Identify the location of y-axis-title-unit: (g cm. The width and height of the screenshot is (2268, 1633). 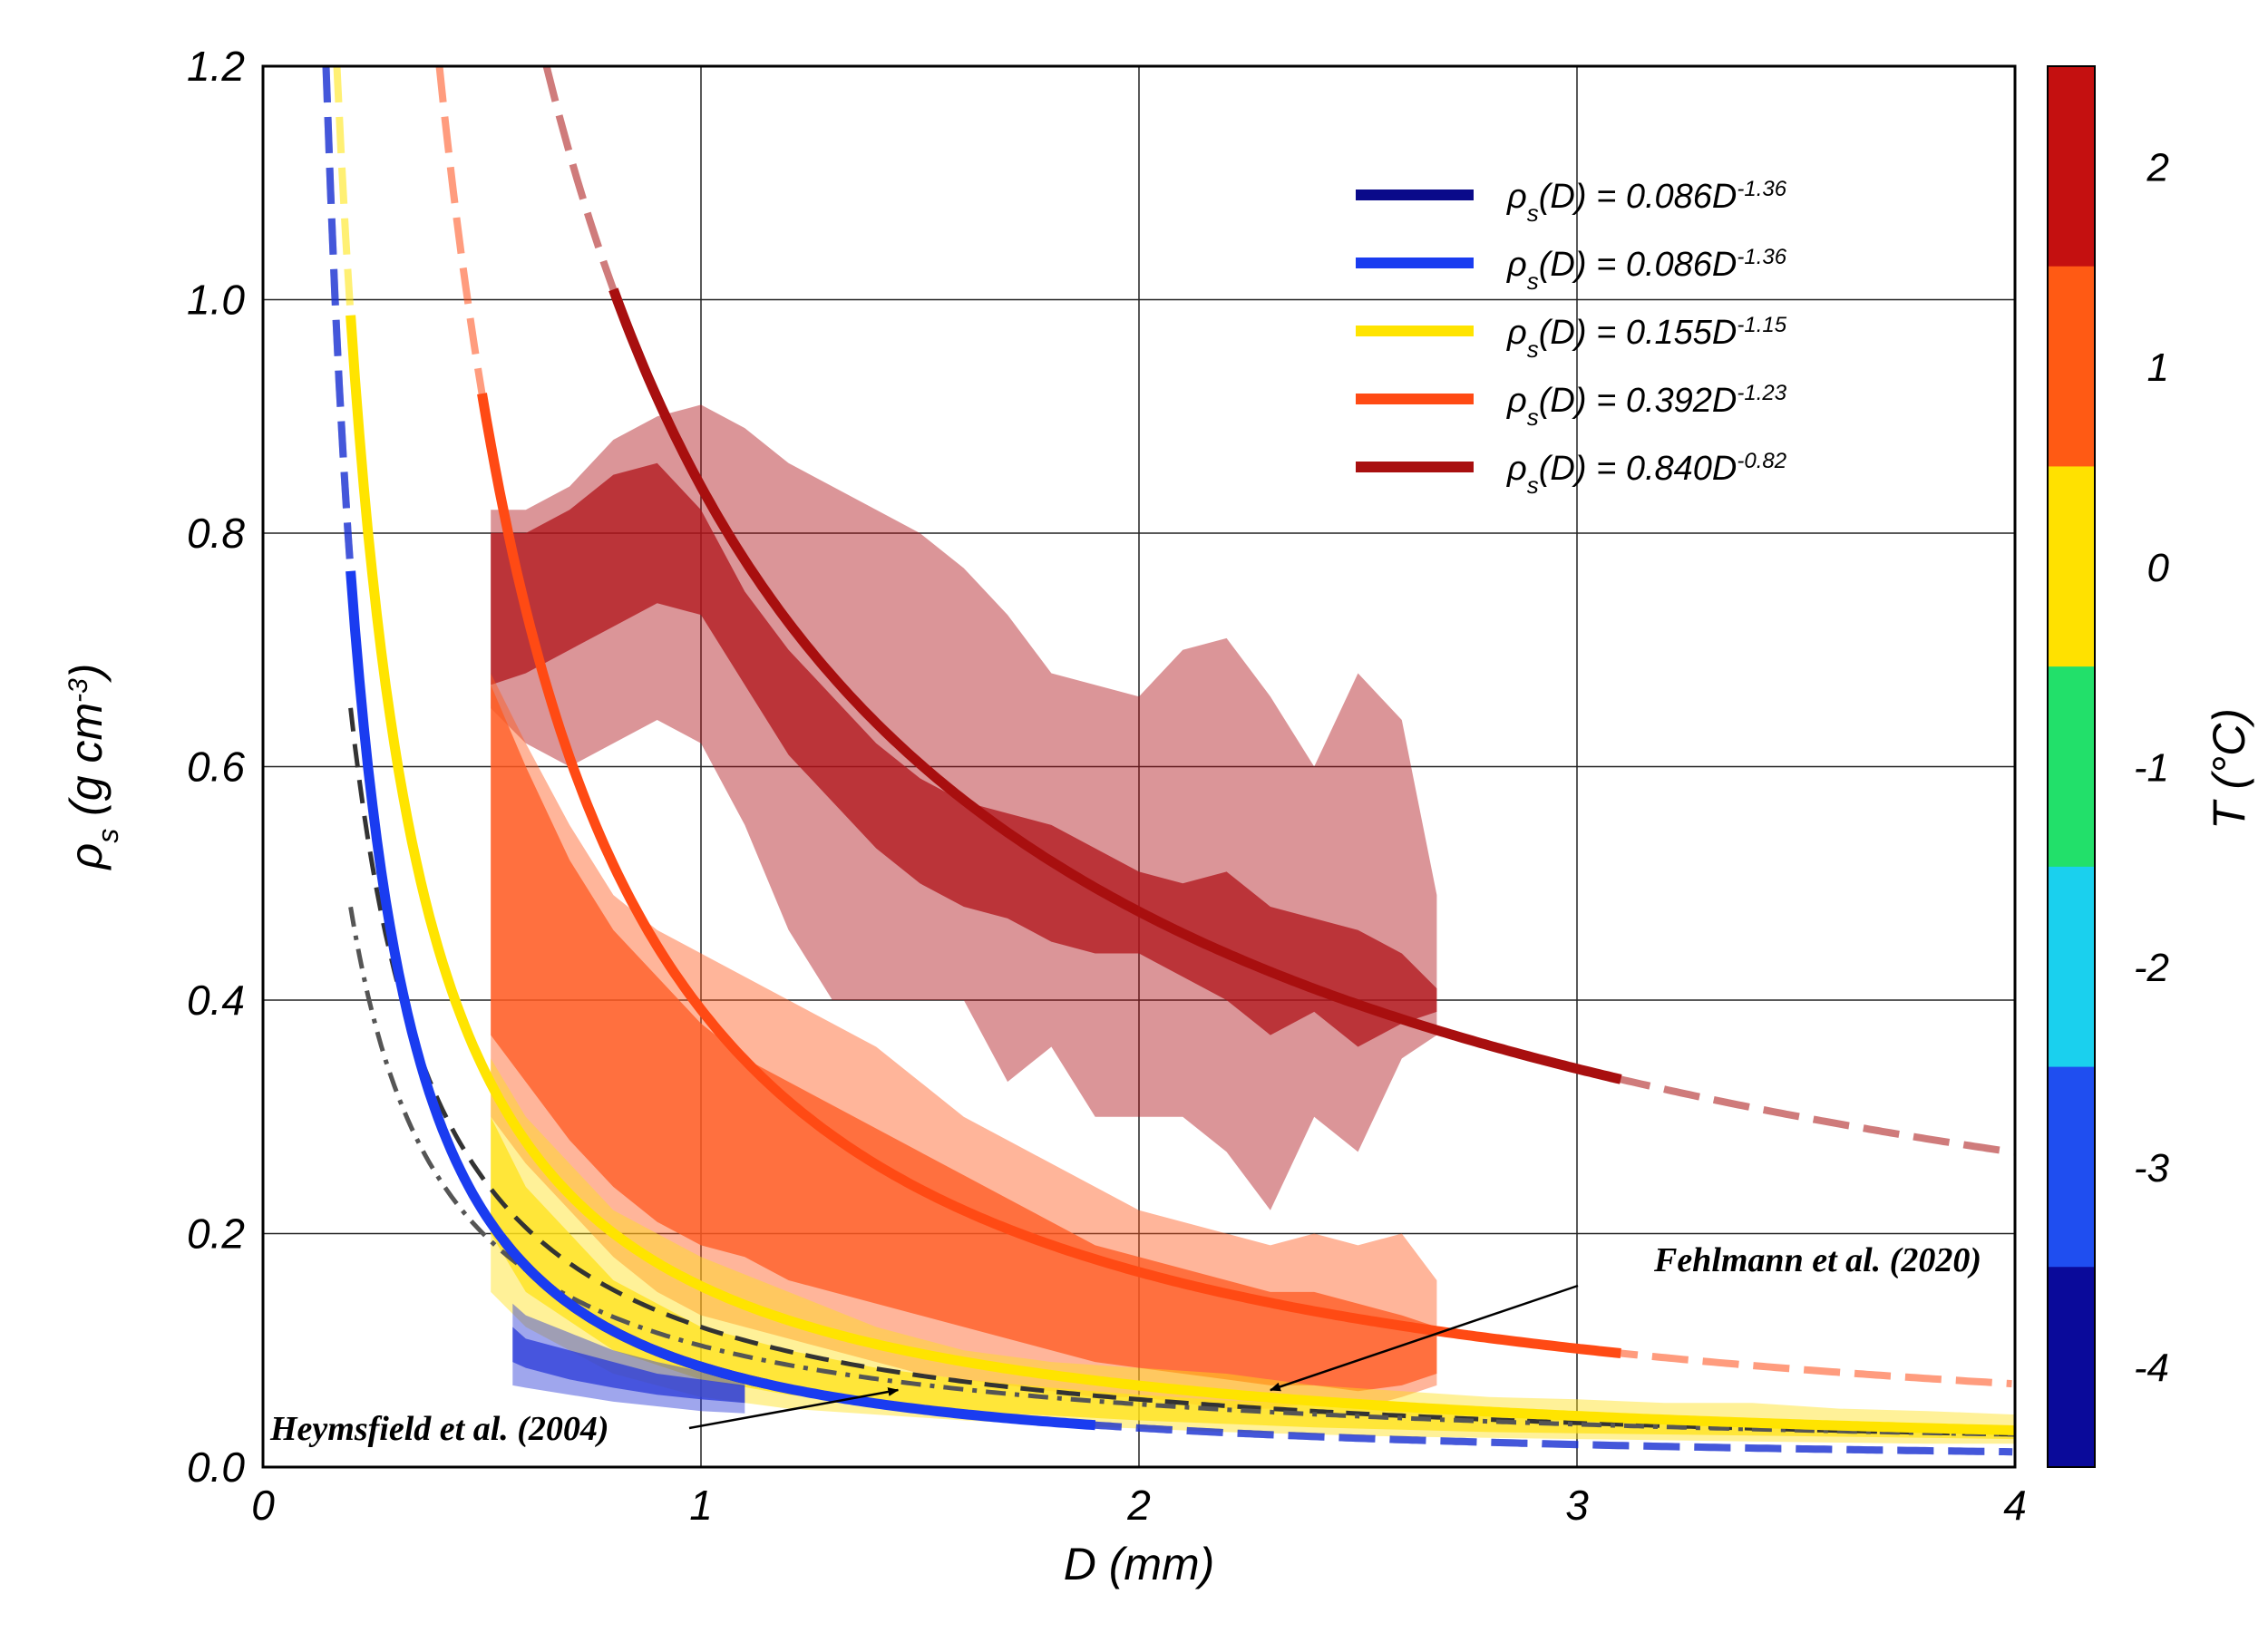
(86, 766).